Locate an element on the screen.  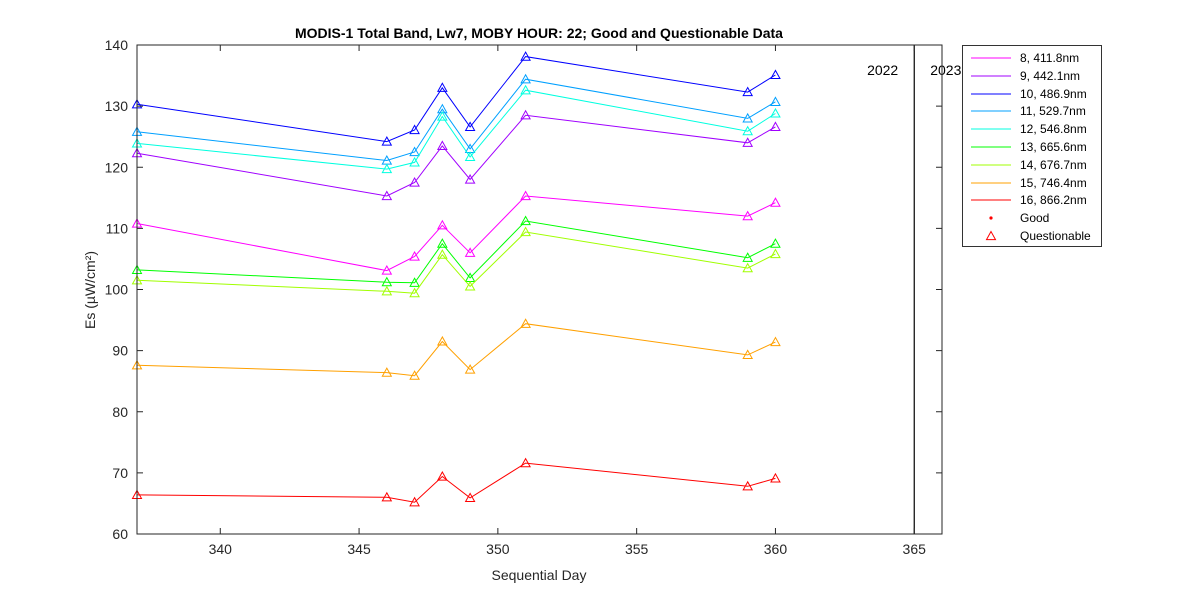
legend-marker-questionable: Questionable is located at coordinates (1033, 236).